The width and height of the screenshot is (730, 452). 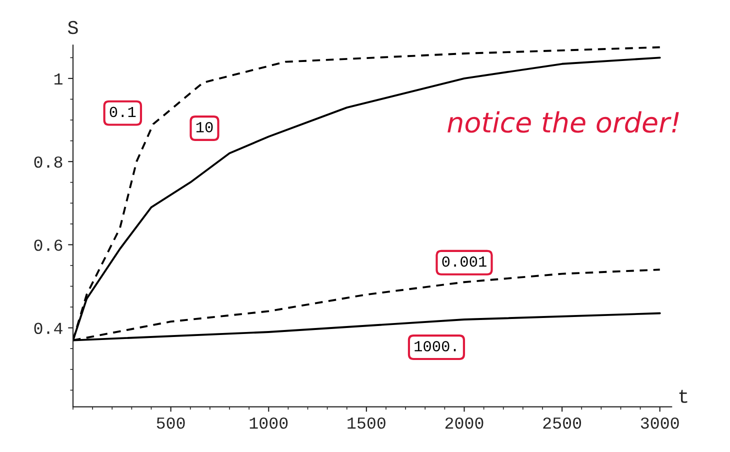 I want to click on series-label: 0.001, so click(x=464, y=261).